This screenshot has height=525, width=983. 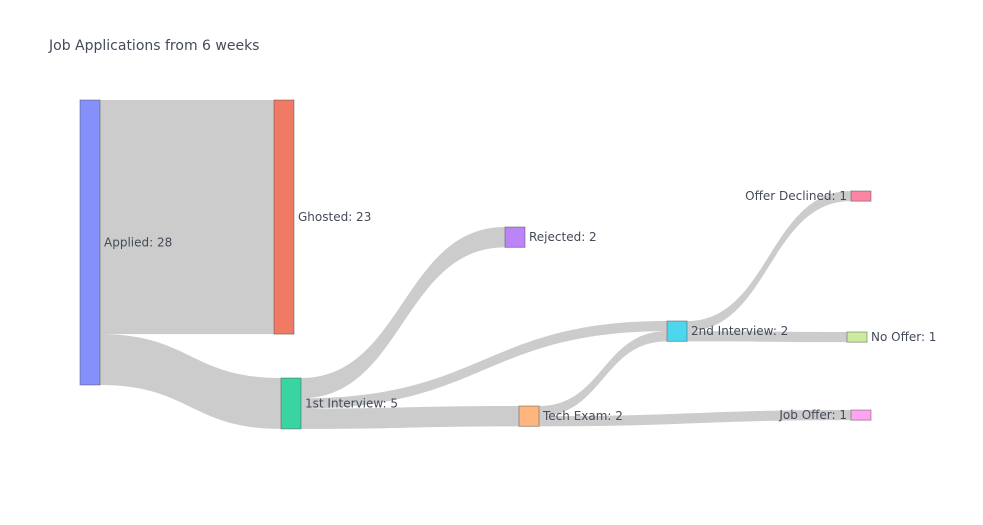 What do you see at coordinates (582, 416) in the screenshot?
I see `sankey-node-label-tech_exam: Tech Exam: 2` at bounding box center [582, 416].